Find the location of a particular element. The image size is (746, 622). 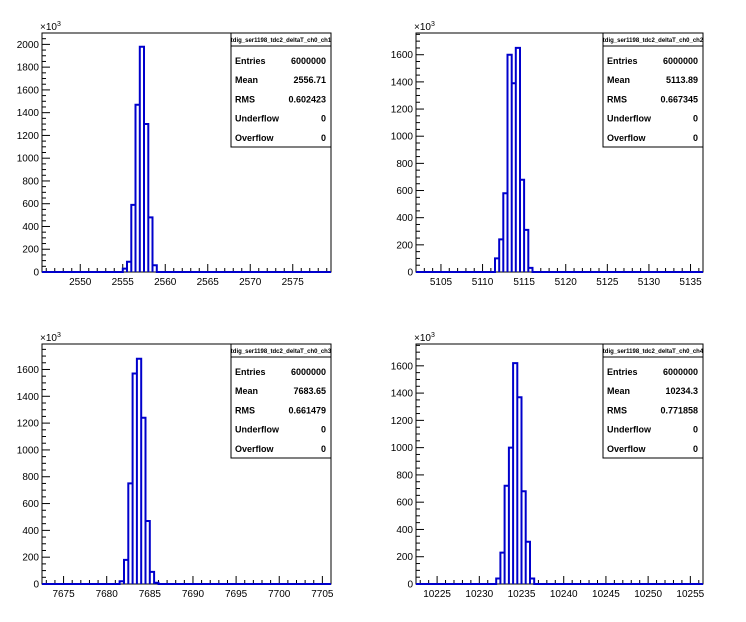

x-tick-label: 7690 is located at coordinates (193, 594).